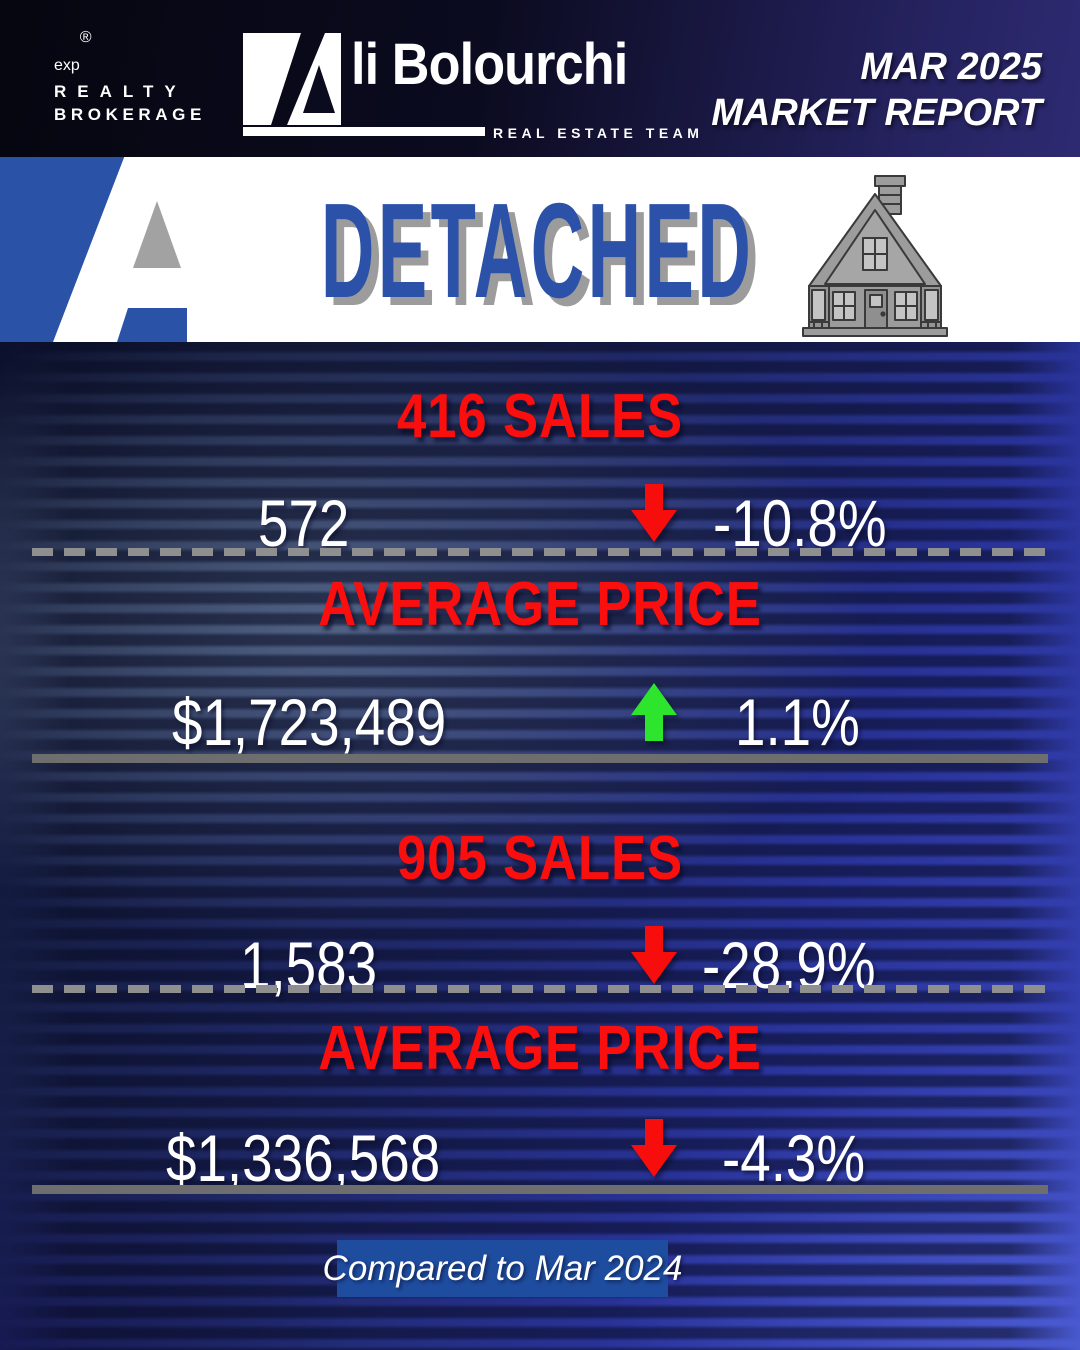  What do you see at coordinates (130, 114) in the screenshot?
I see `exp-brokerage-label: BROKERAGE` at bounding box center [130, 114].